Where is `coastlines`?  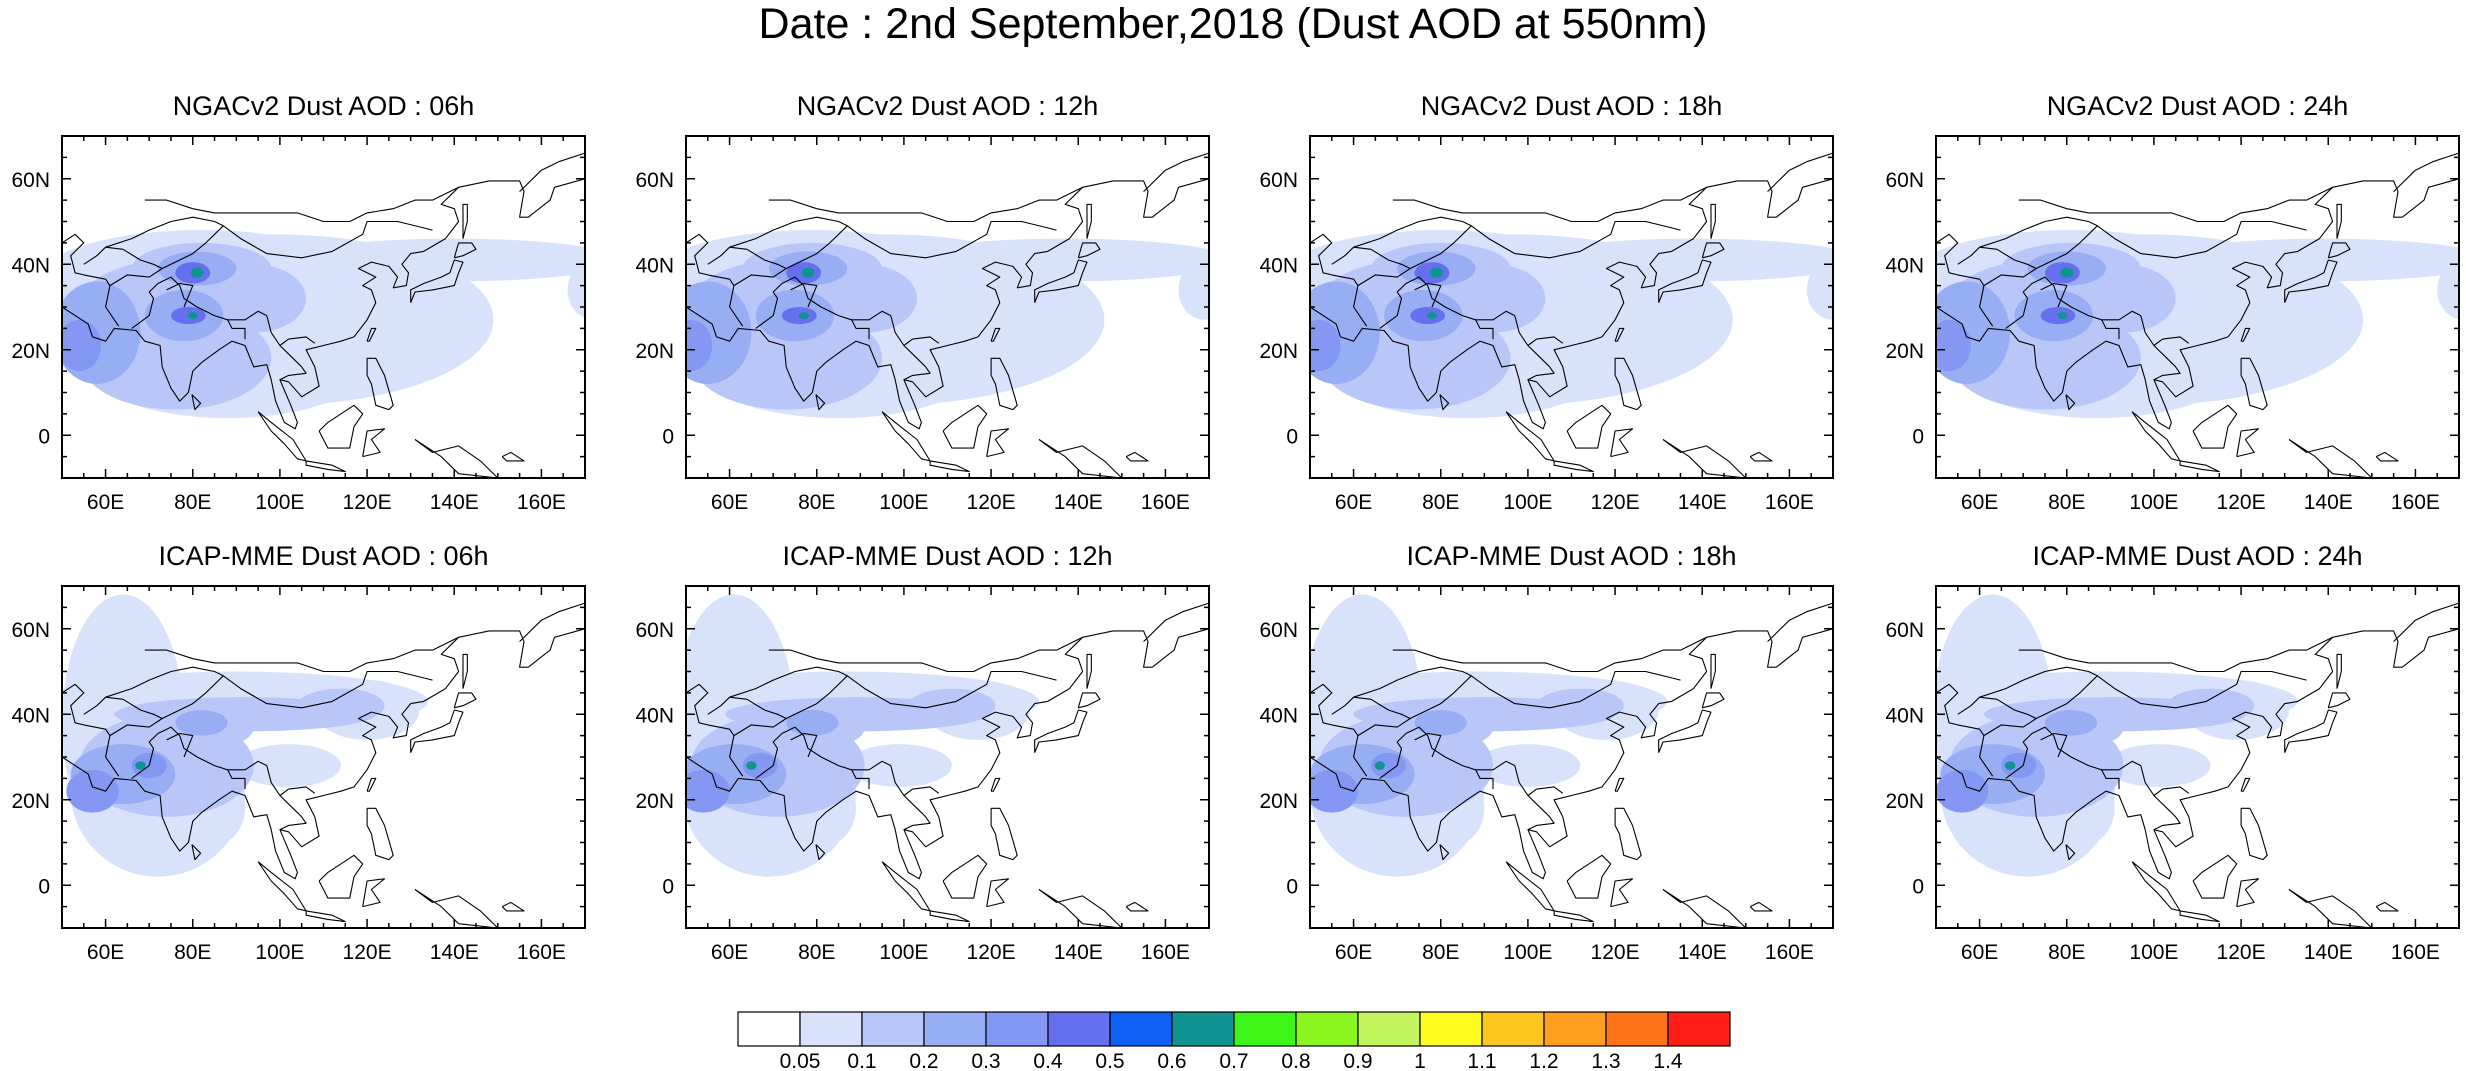 coastlines is located at coordinates (2197, 307).